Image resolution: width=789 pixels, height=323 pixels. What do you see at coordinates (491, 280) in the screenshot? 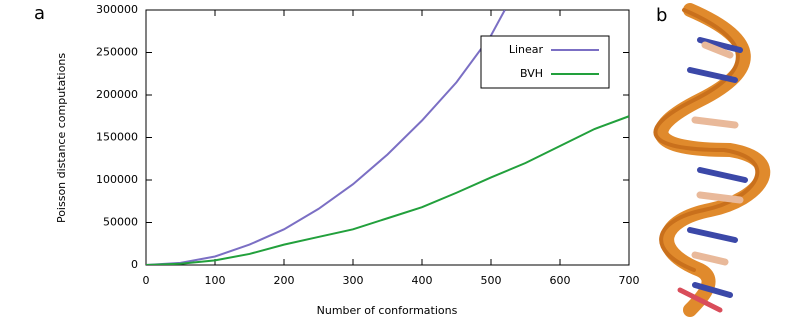
I see `x-tick-label: 500` at bounding box center [491, 280].